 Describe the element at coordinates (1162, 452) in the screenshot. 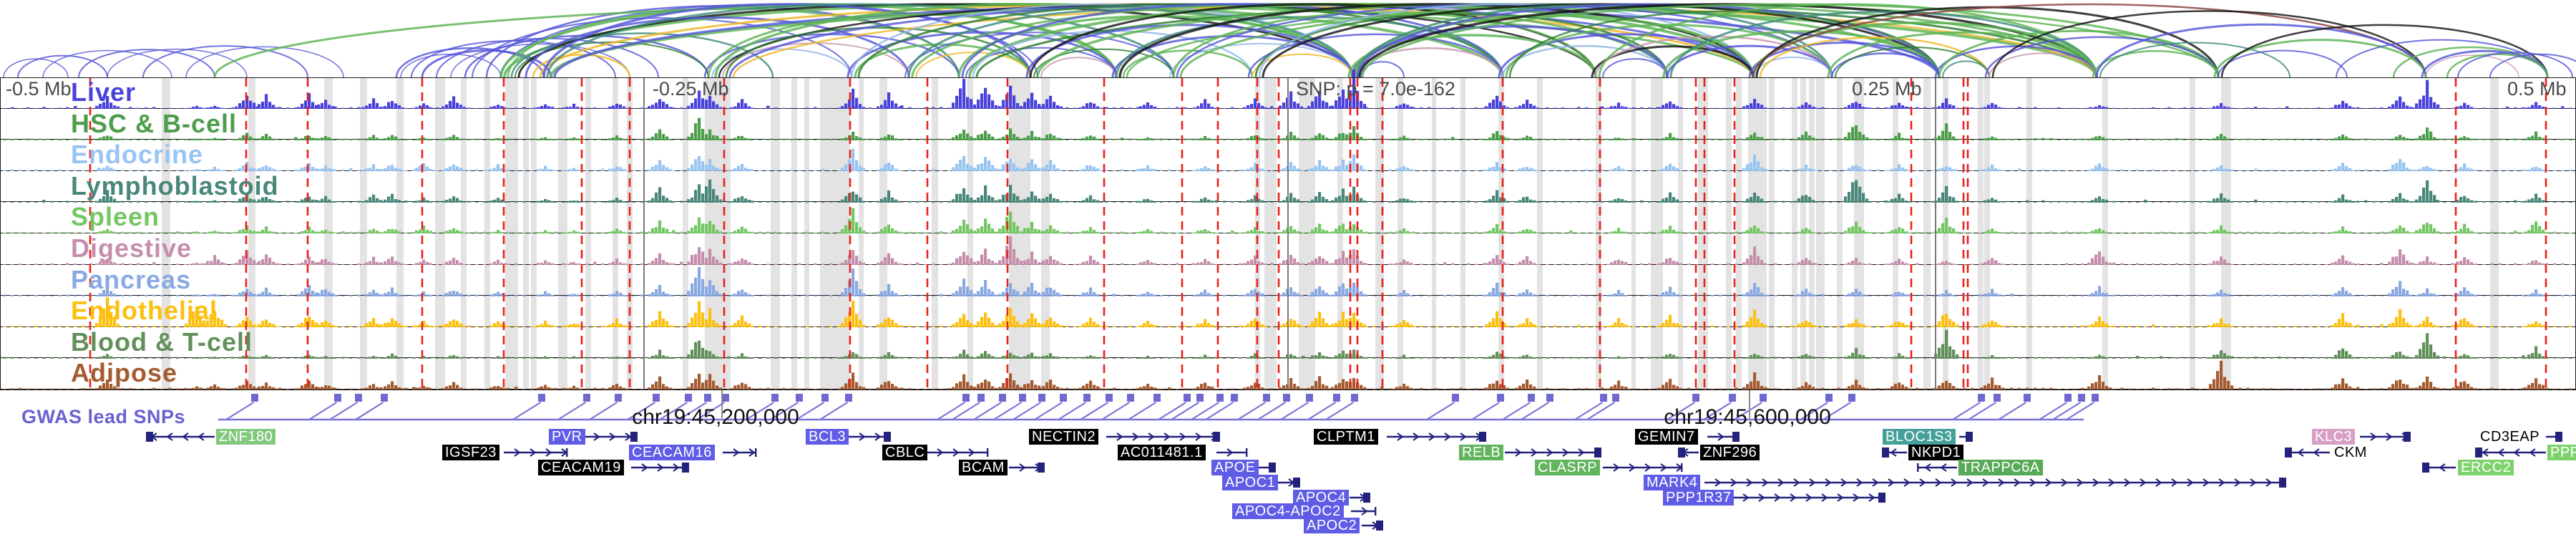

I see `gene-label-ac011481.1: AC011481.1` at that location.